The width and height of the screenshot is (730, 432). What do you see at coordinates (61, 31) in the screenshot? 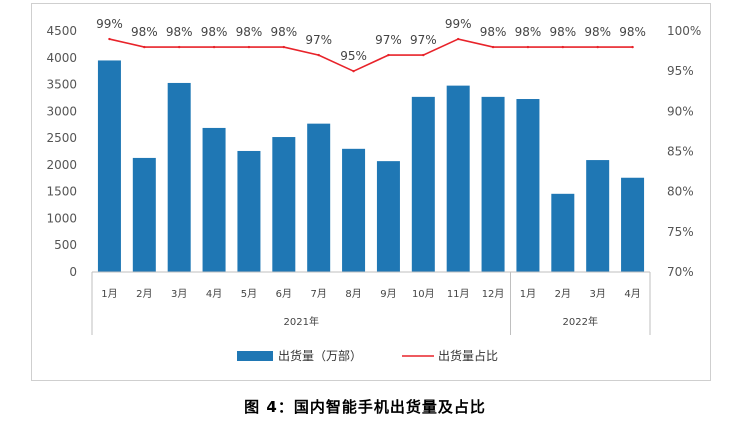
I see `y-left-tick-label: 4500` at bounding box center [61, 31].